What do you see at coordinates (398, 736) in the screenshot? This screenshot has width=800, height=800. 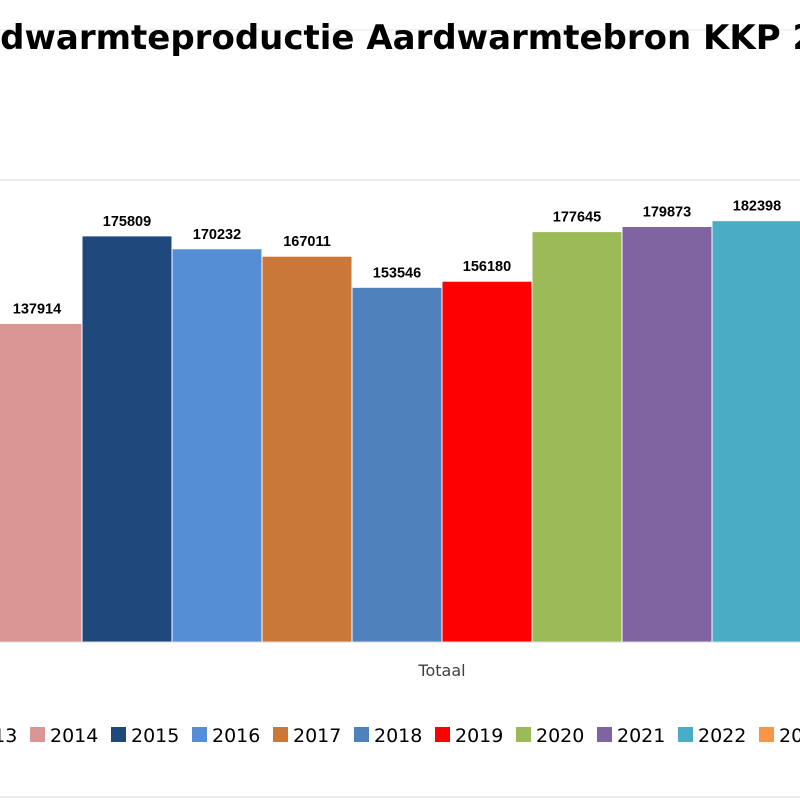 I see `legend-label-2018: 2018` at bounding box center [398, 736].